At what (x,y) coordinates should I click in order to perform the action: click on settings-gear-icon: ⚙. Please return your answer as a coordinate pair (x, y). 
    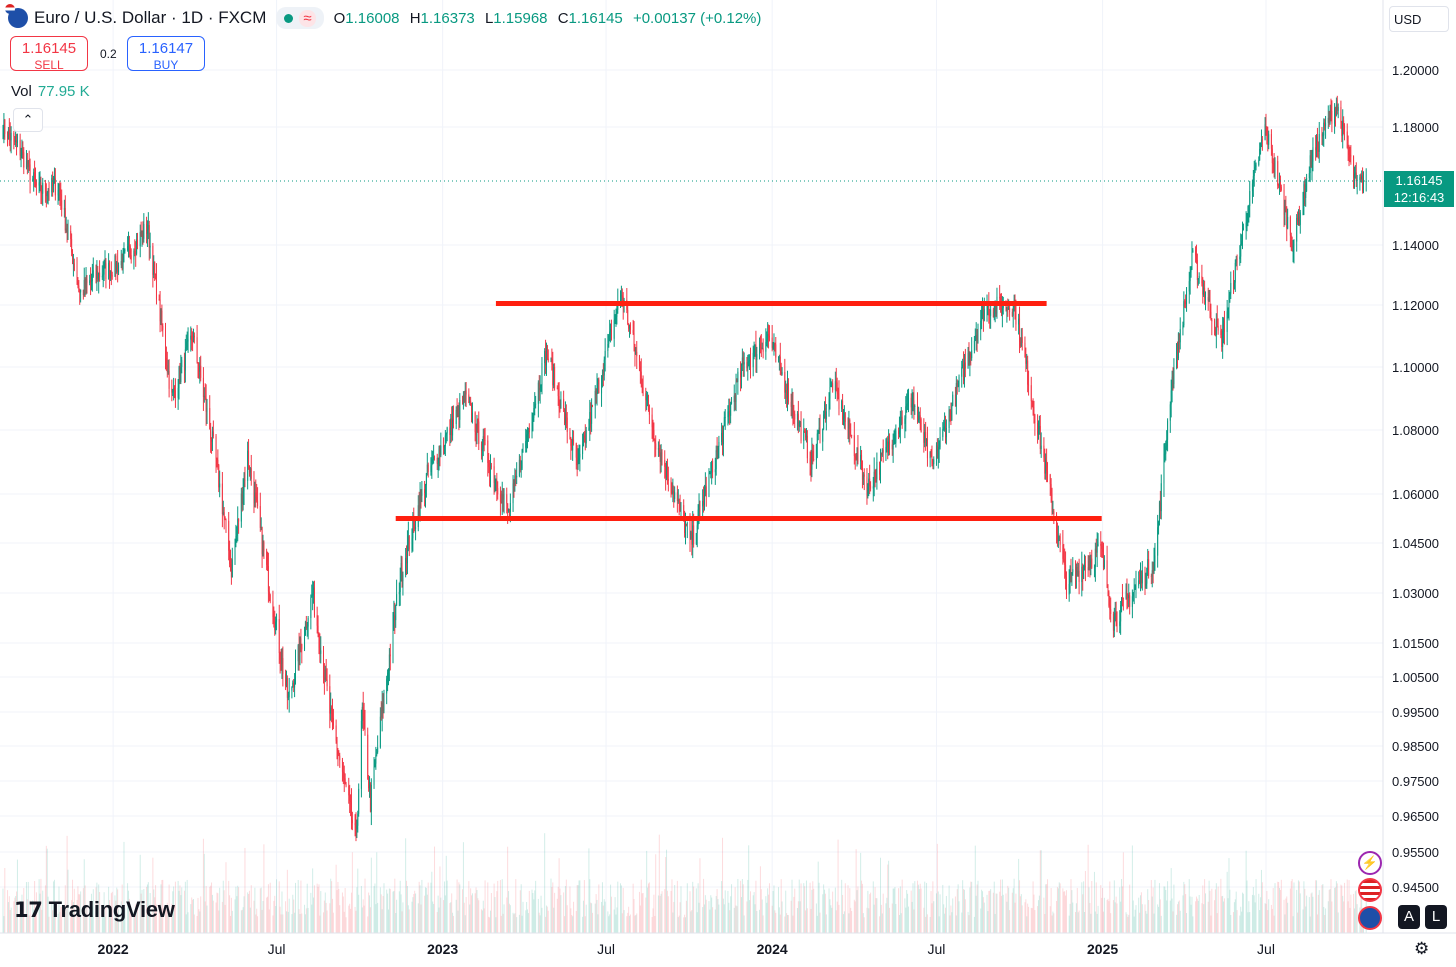
    Looking at the image, I should click on (1422, 948).